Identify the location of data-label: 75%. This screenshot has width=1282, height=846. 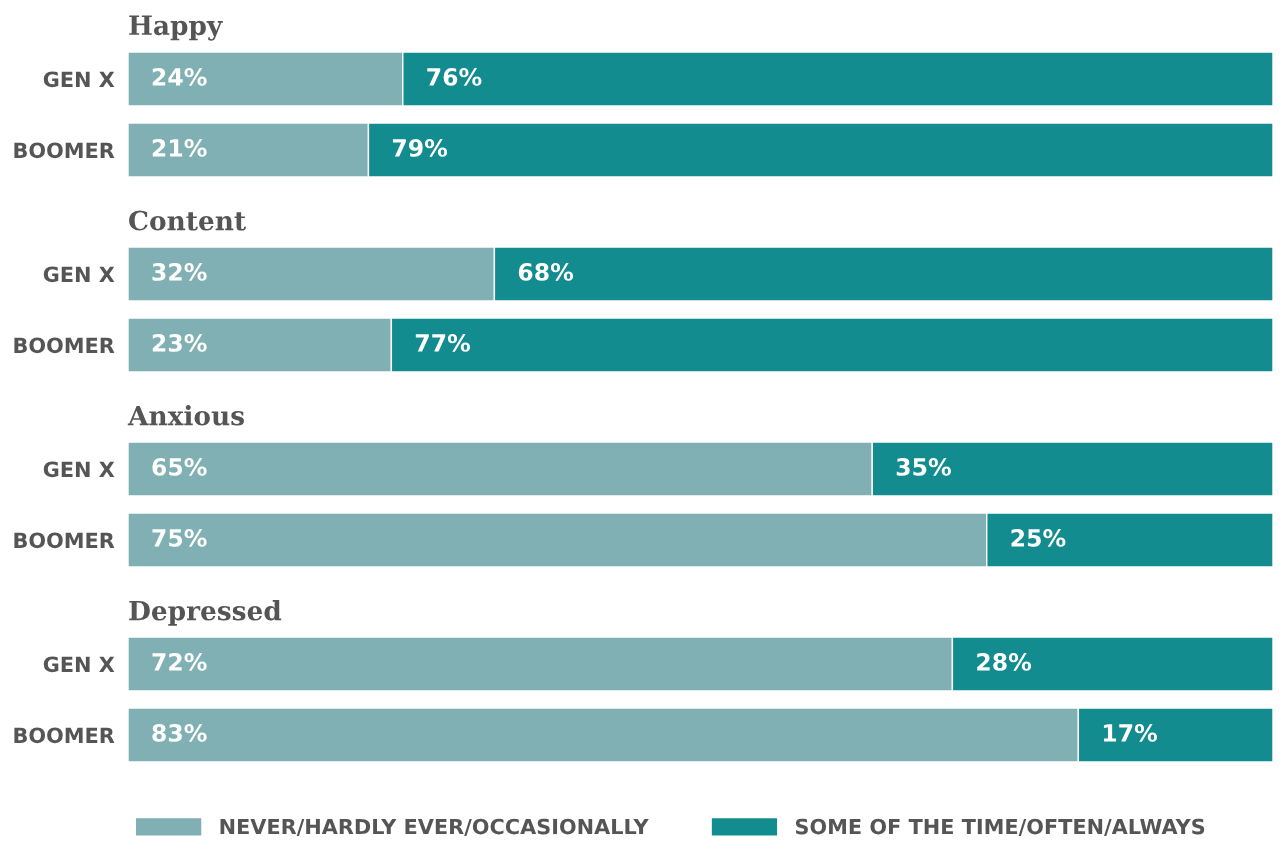
(179, 537).